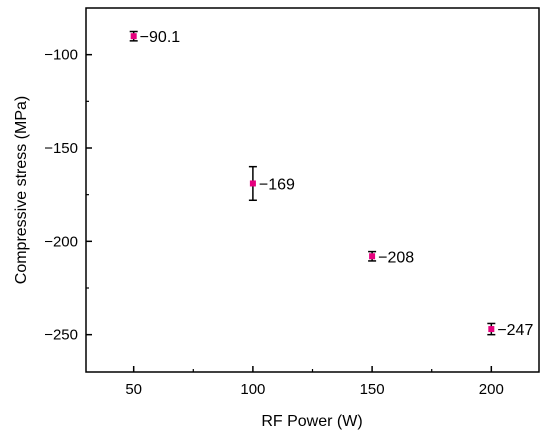 The width and height of the screenshot is (550, 436). What do you see at coordinates (61, 335) in the screenshot?
I see `y-tick-label: −250` at bounding box center [61, 335].